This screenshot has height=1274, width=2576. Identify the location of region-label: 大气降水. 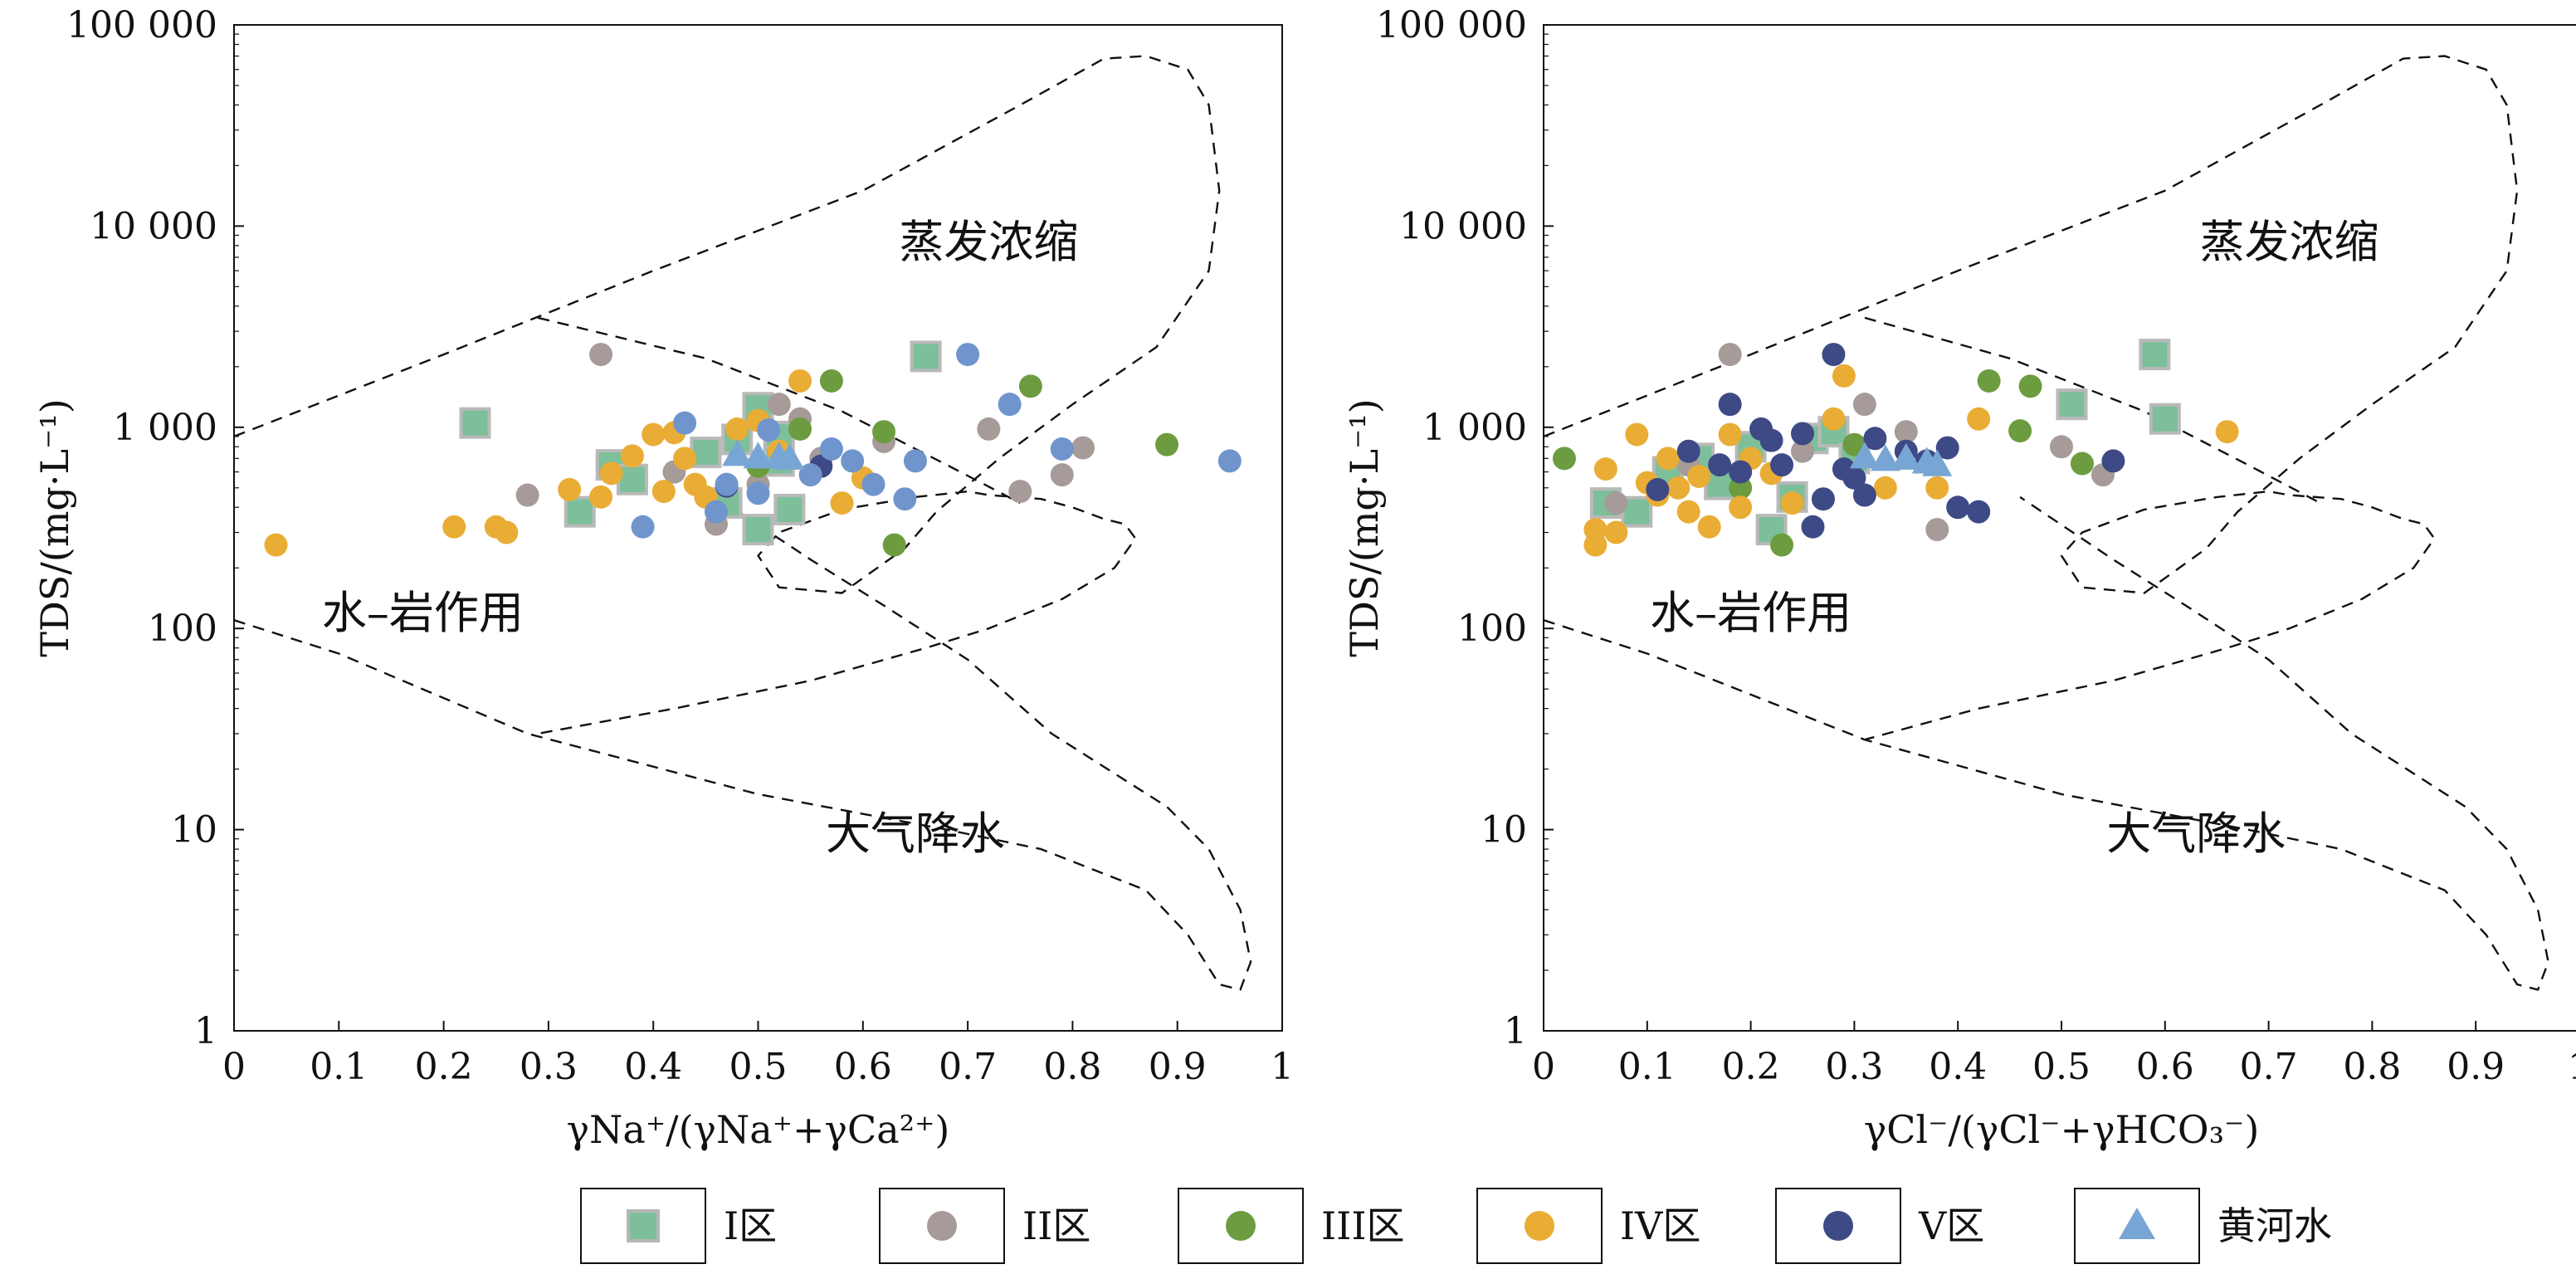
(916, 834).